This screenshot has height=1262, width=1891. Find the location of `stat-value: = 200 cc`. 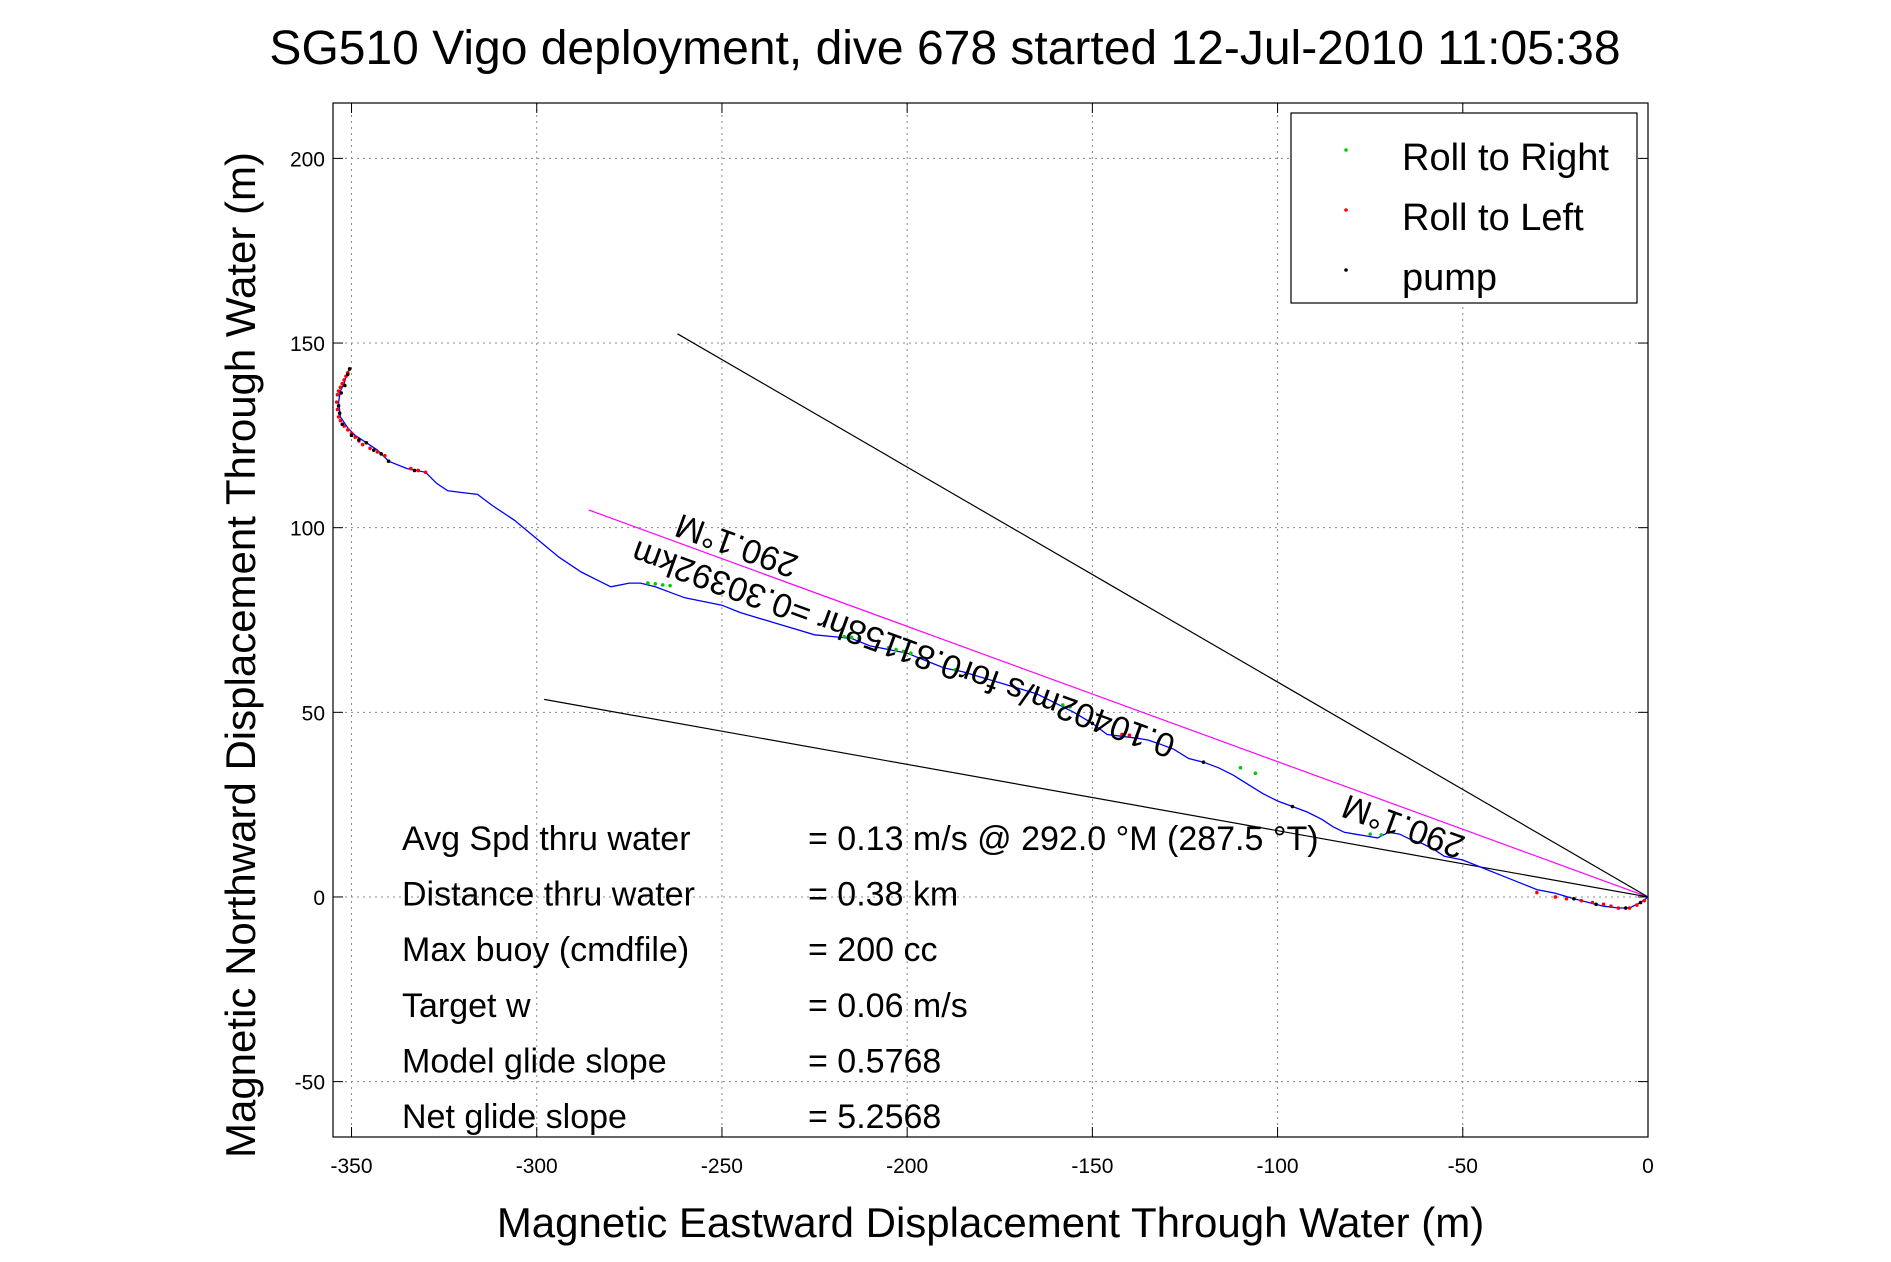

stat-value: = 200 cc is located at coordinates (872, 950).